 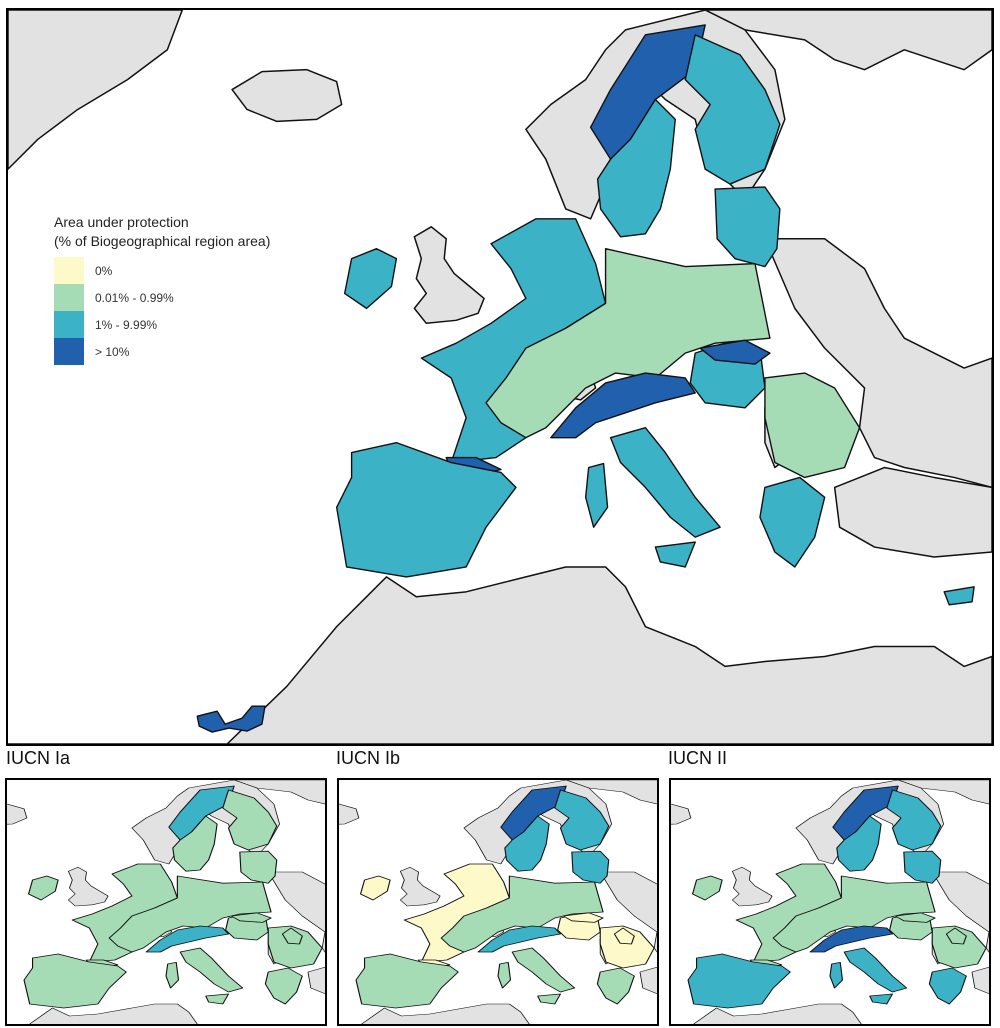 I want to click on region-baltic-states, so click(x=747, y=227).